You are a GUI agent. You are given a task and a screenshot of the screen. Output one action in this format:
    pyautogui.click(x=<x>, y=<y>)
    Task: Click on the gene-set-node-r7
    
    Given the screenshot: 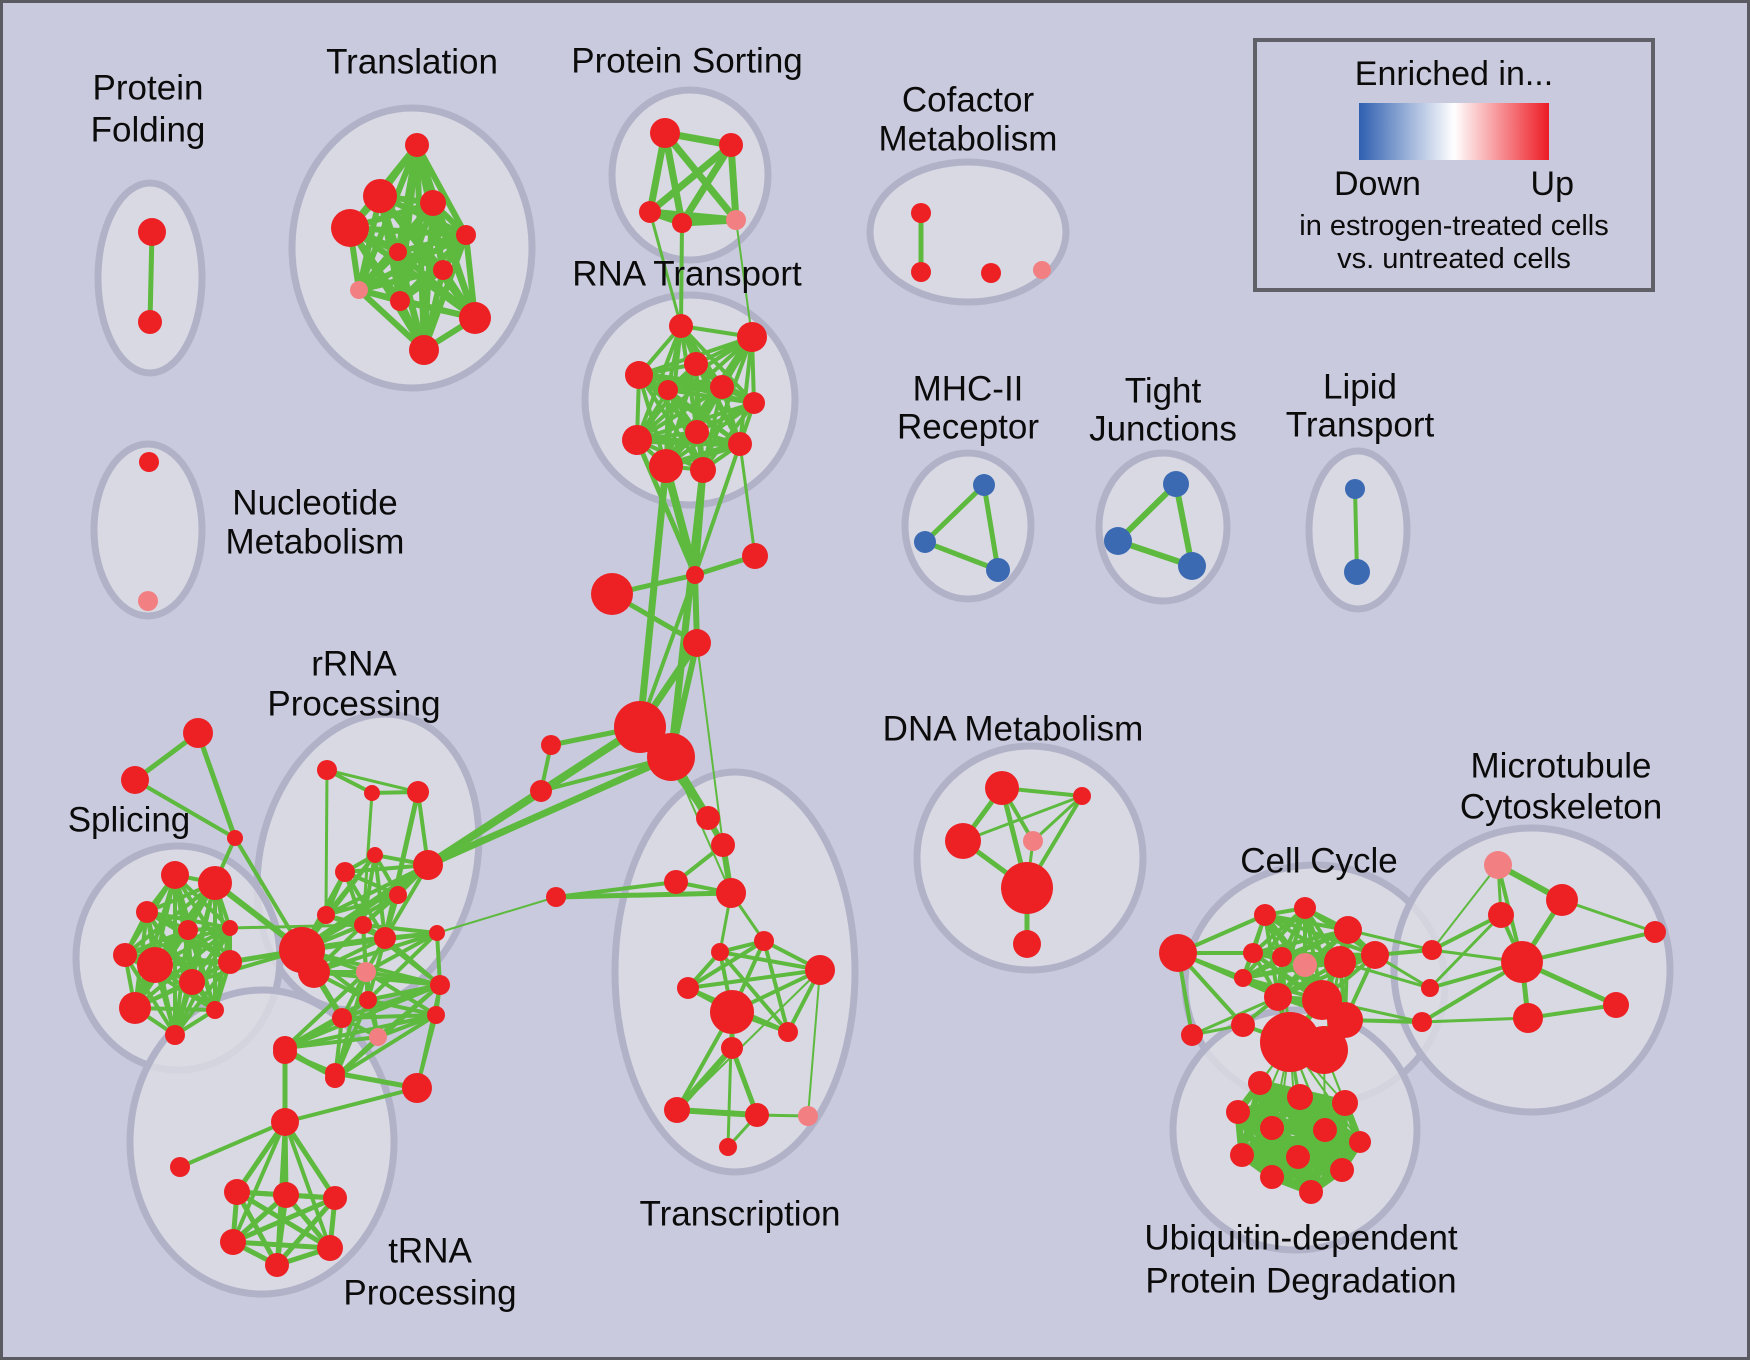 What is the action you would take?
    pyautogui.click(x=754, y=403)
    